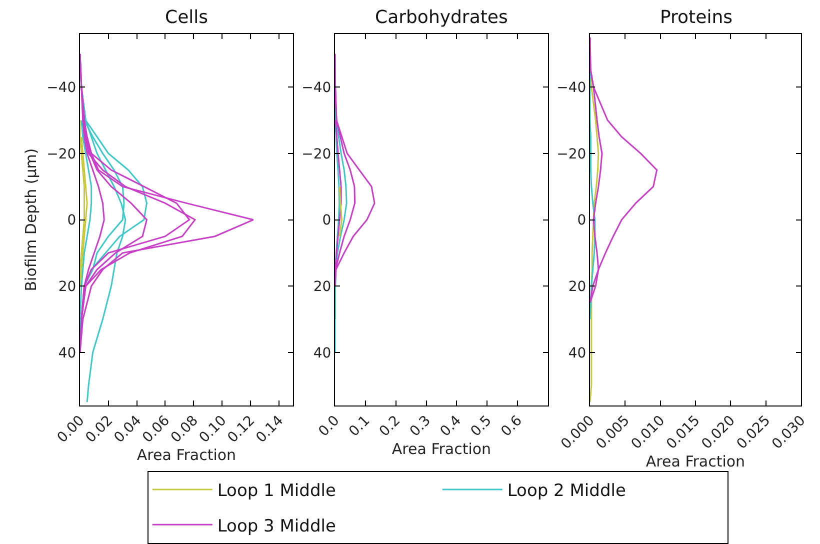  What do you see at coordinates (451, 426) in the screenshot?
I see `x-tick-label: 0.4` at bounding box center [451, 426].